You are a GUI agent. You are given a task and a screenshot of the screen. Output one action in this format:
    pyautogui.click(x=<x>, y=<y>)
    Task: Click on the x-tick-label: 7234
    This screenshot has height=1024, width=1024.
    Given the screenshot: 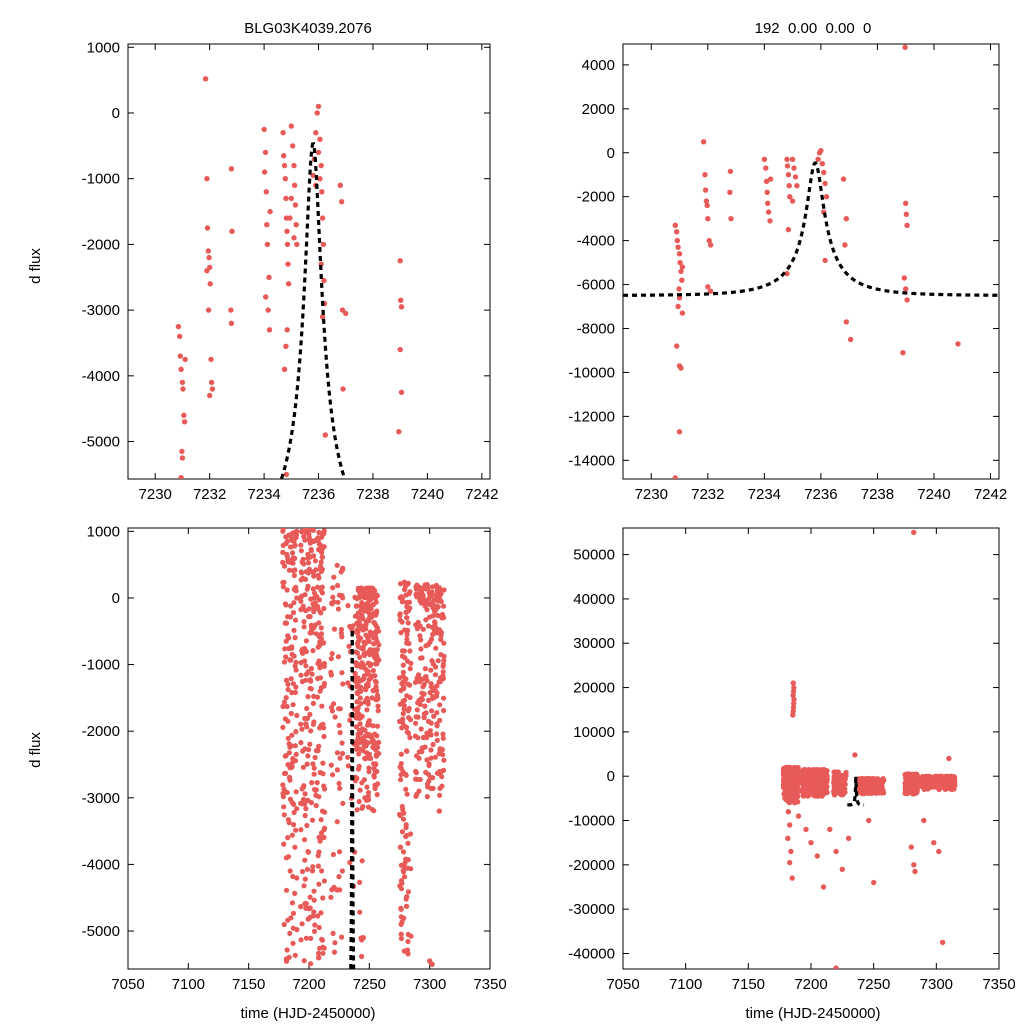 What is the action you would take?
    pyautogui.click(x=764, y=494)
    